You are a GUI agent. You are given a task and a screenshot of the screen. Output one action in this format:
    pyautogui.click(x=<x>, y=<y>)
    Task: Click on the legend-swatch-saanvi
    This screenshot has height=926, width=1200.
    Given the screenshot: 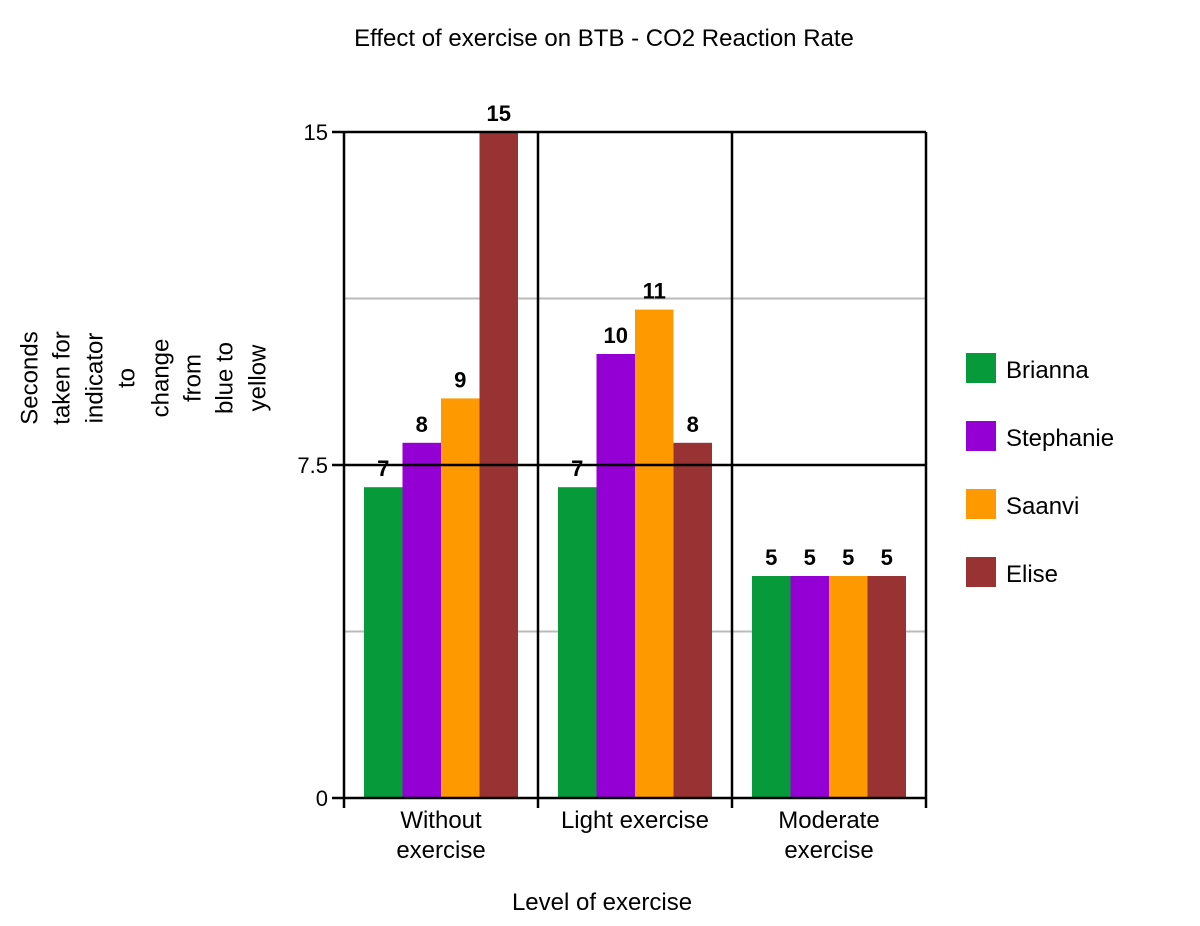 What is the action you would take?
    pyautogui.click(x=981, y=504)
    